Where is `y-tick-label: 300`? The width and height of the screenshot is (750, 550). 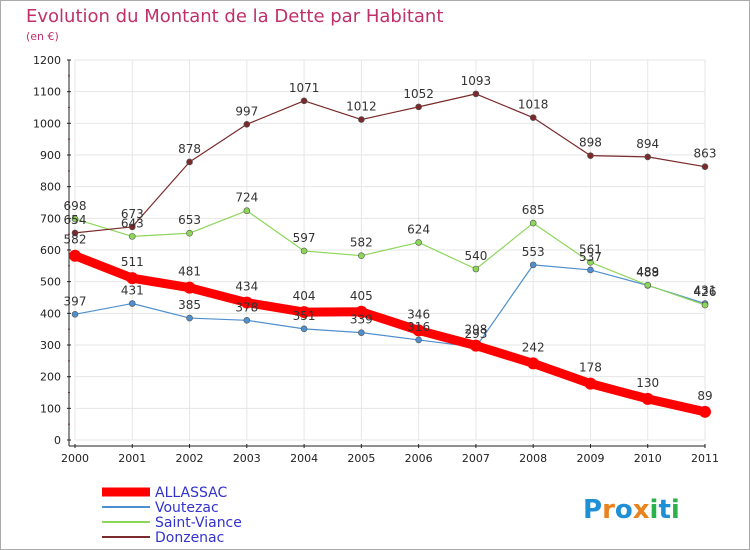 y-tick-label: 300 is located at coordinates (50, 345).